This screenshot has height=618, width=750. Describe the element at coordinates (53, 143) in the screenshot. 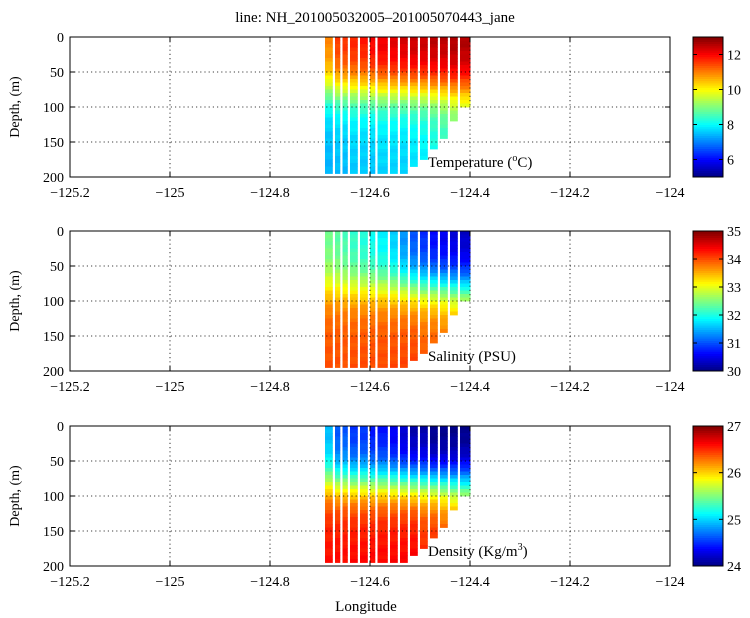

I see `y-tick-label: 150` at that location.